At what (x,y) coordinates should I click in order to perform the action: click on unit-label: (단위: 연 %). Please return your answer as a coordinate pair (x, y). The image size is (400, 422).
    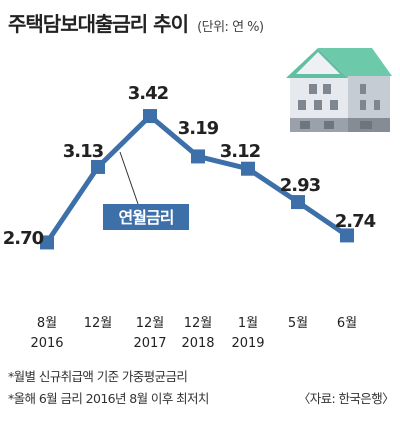
    Looking at the image, I should click on (230, 27).